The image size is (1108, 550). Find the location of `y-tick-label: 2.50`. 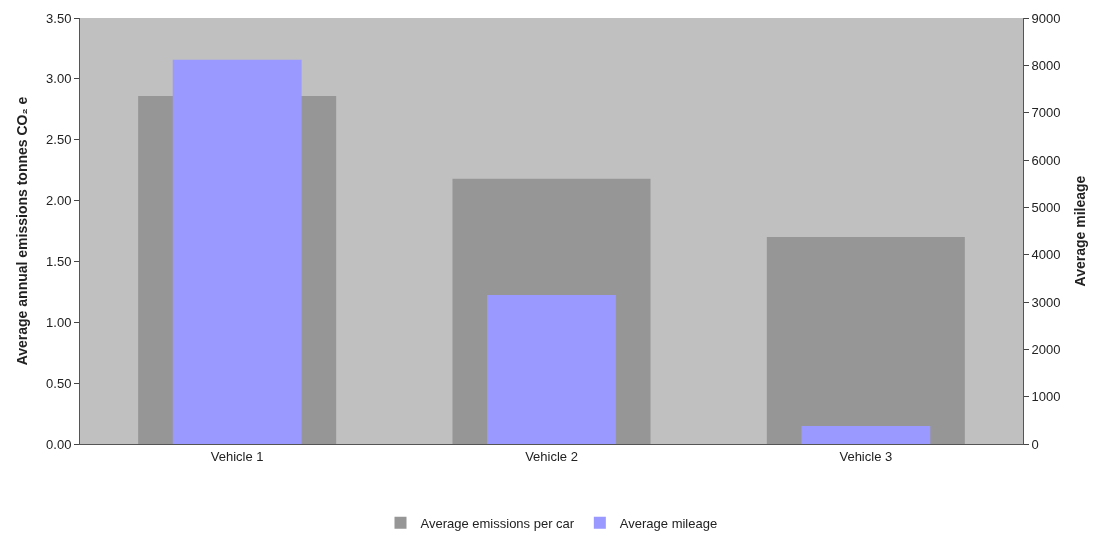

y-tick-label: 2.50 is located at coordinates (59, 140).